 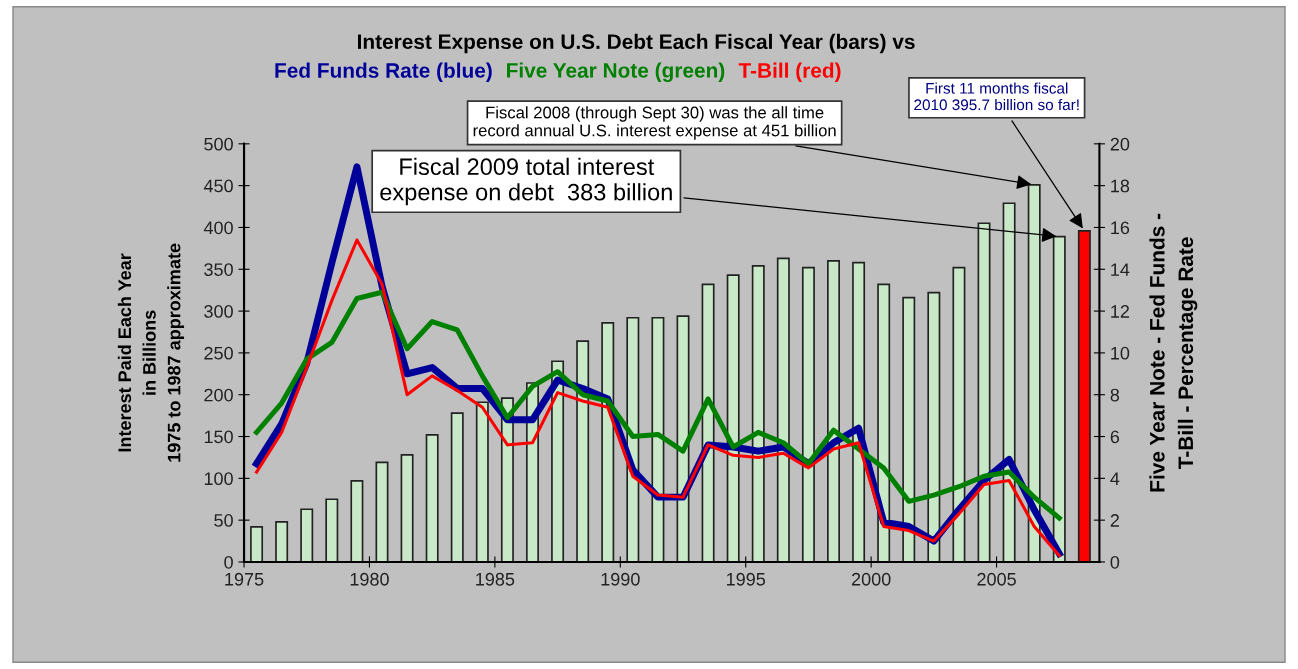 I want to click on y-tick-label: 300, so click(x=218, y=311).